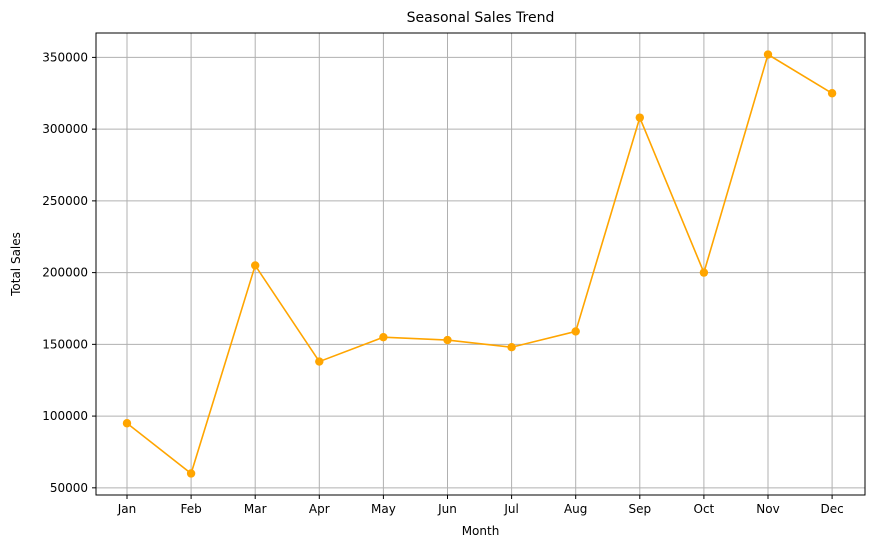 The height and width of the screenshot is (547, 876). What do you see at coordinates (575, 509) in the screenshot?
I see `x-tick-label: Aug` at bounding box center [575, 509].